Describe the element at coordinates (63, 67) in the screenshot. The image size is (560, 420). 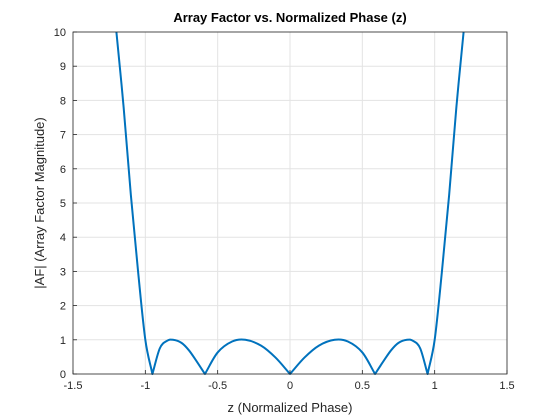
I see `y-tick-label: 9` at that location.